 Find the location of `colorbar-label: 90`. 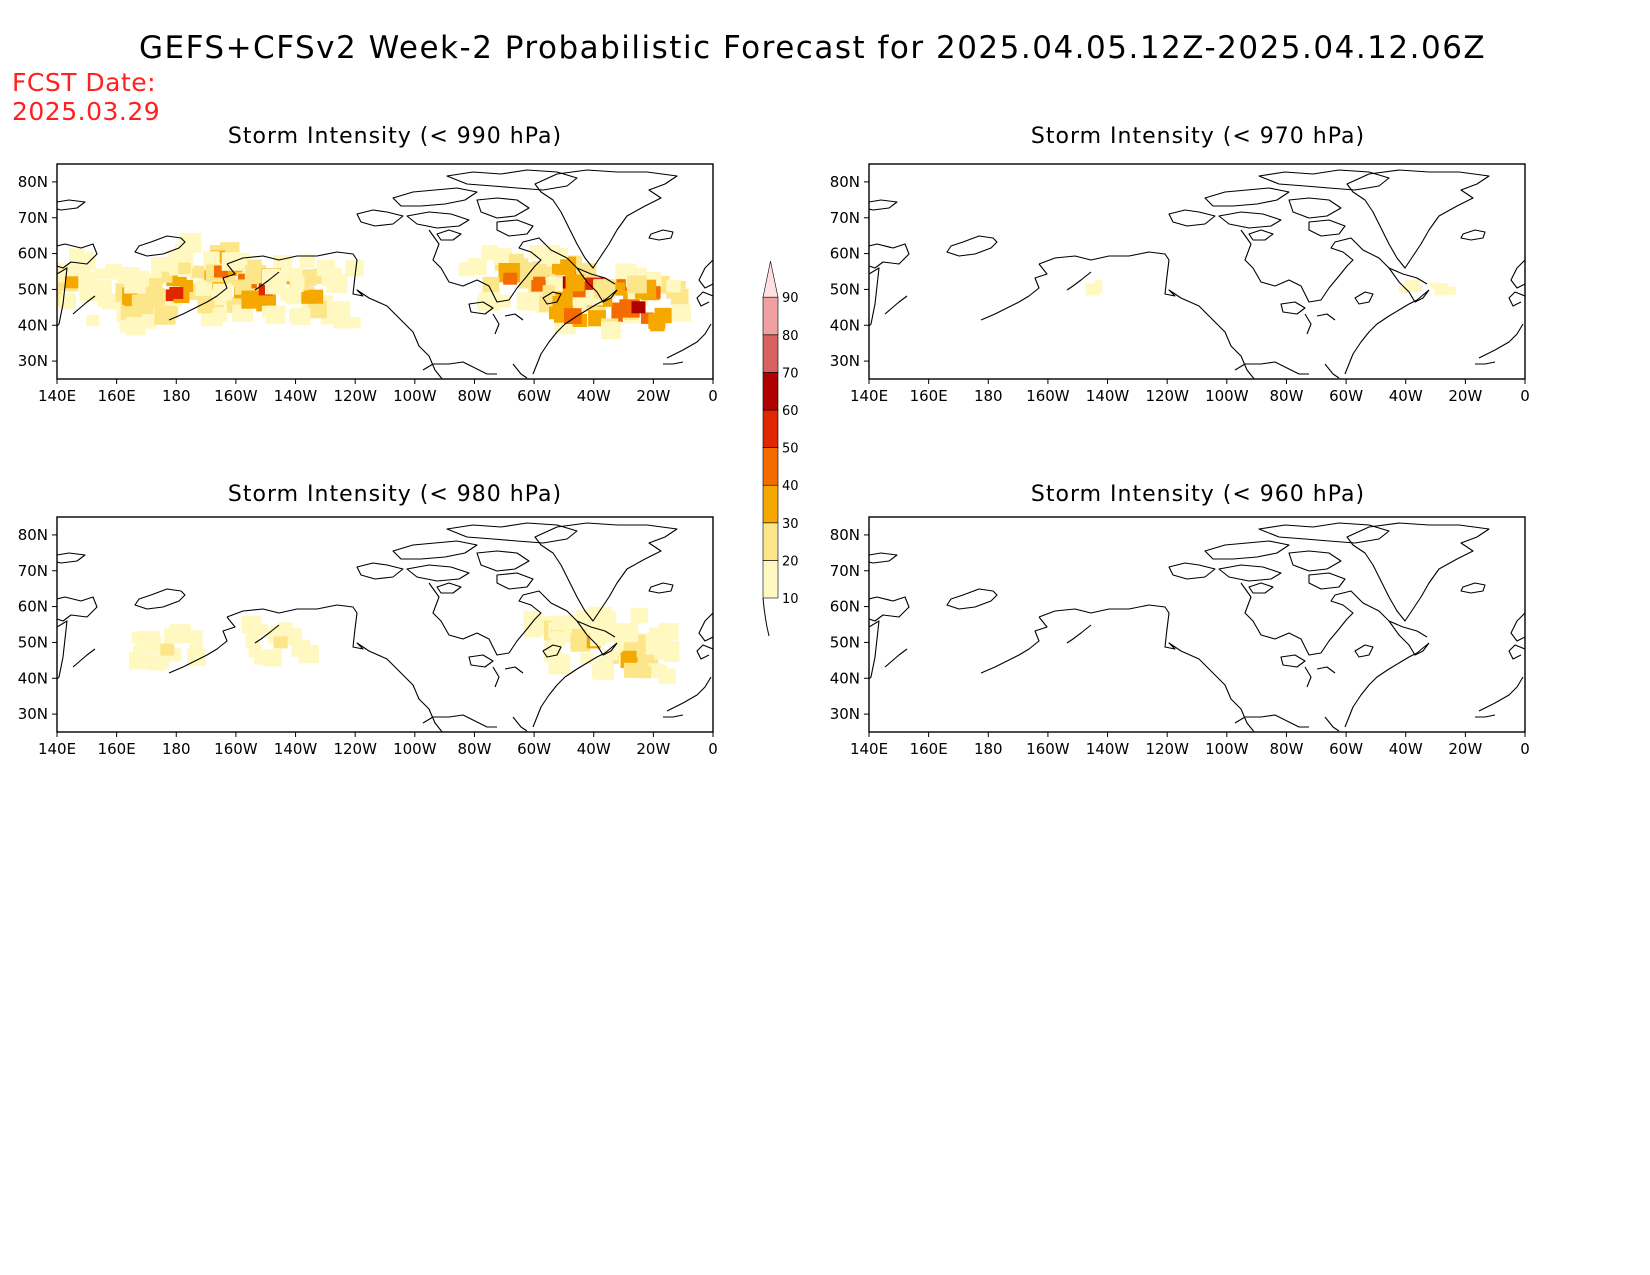

colorbar-label: 90 is located at coordinates (790, 298).